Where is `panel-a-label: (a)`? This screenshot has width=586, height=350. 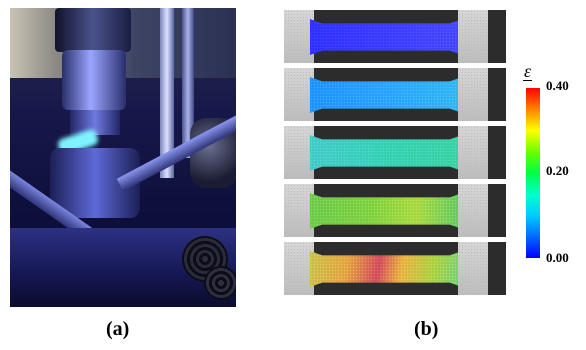
panel-a-label: (a) is located at coordinates (118, 329).